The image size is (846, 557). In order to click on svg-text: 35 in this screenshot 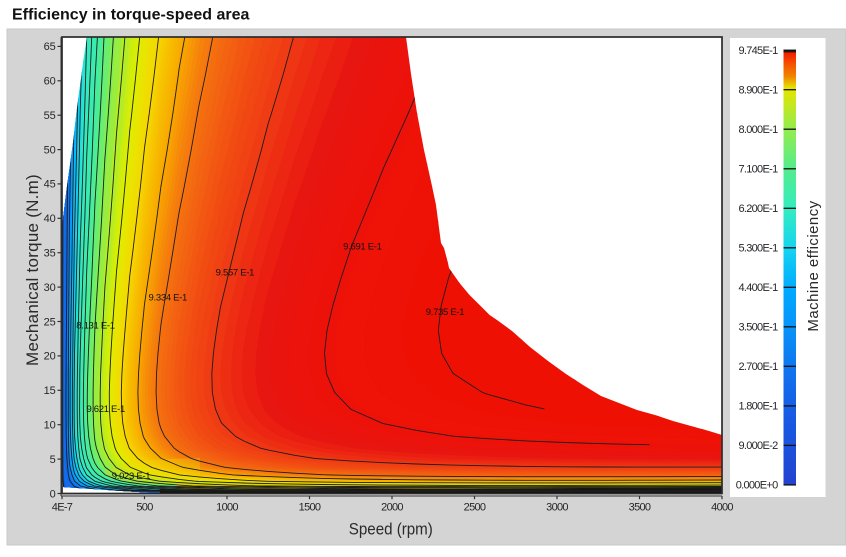, I will do `click(50, 254)`.